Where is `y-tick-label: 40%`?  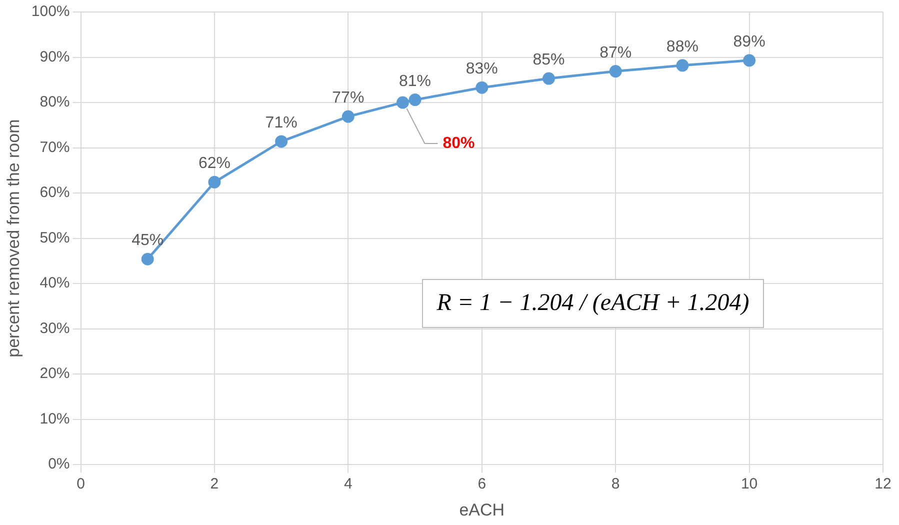 y-tick-label: 40% is located at coordinates (55, 283).